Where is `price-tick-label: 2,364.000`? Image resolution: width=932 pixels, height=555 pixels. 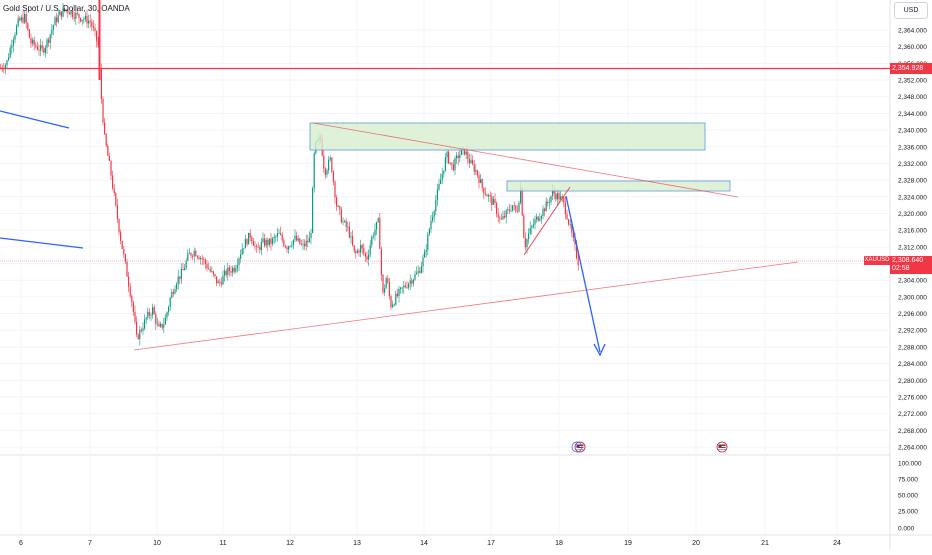
price-tick-label: 2,364.000 is located at coordinates (912, 31).